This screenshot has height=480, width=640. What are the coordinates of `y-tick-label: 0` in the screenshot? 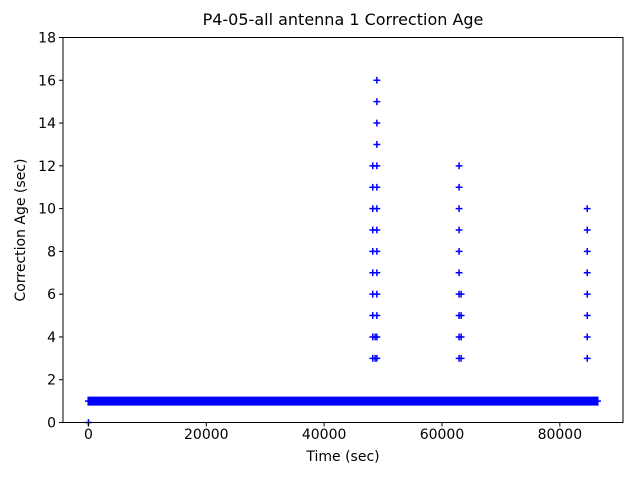 It's located at (51, 424).